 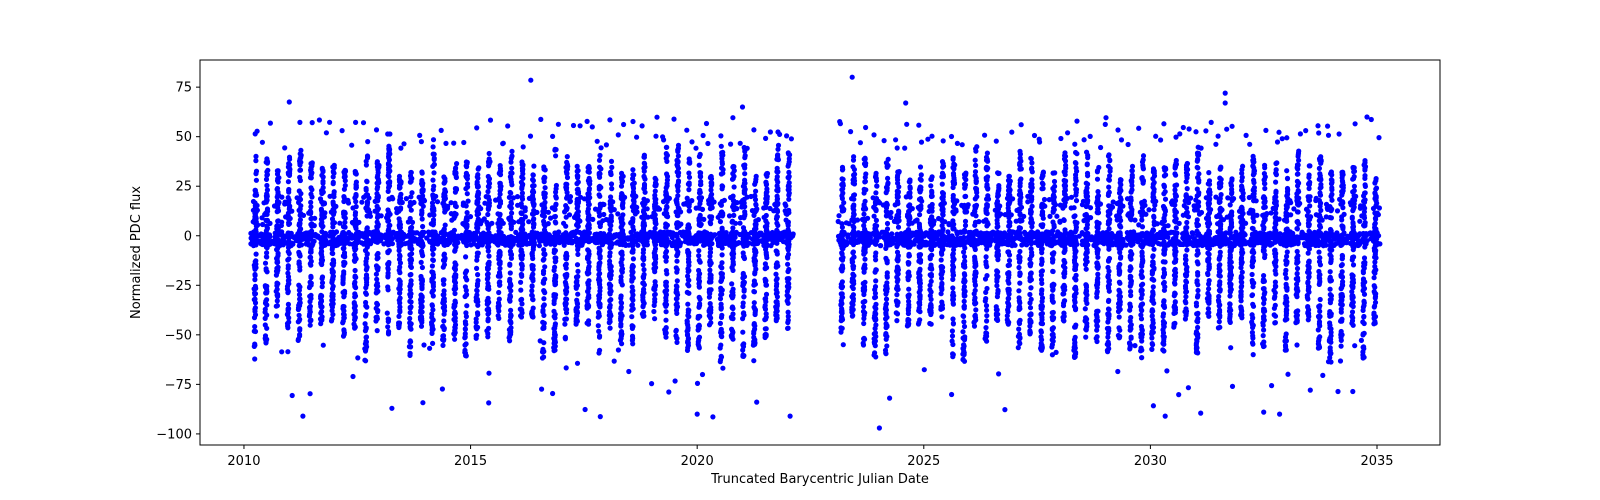 What do you see at coordinates (136, 252) in the screenshot?
I see `y-axis-label: Normalized PDC flux` at bounding box center [136, 252].